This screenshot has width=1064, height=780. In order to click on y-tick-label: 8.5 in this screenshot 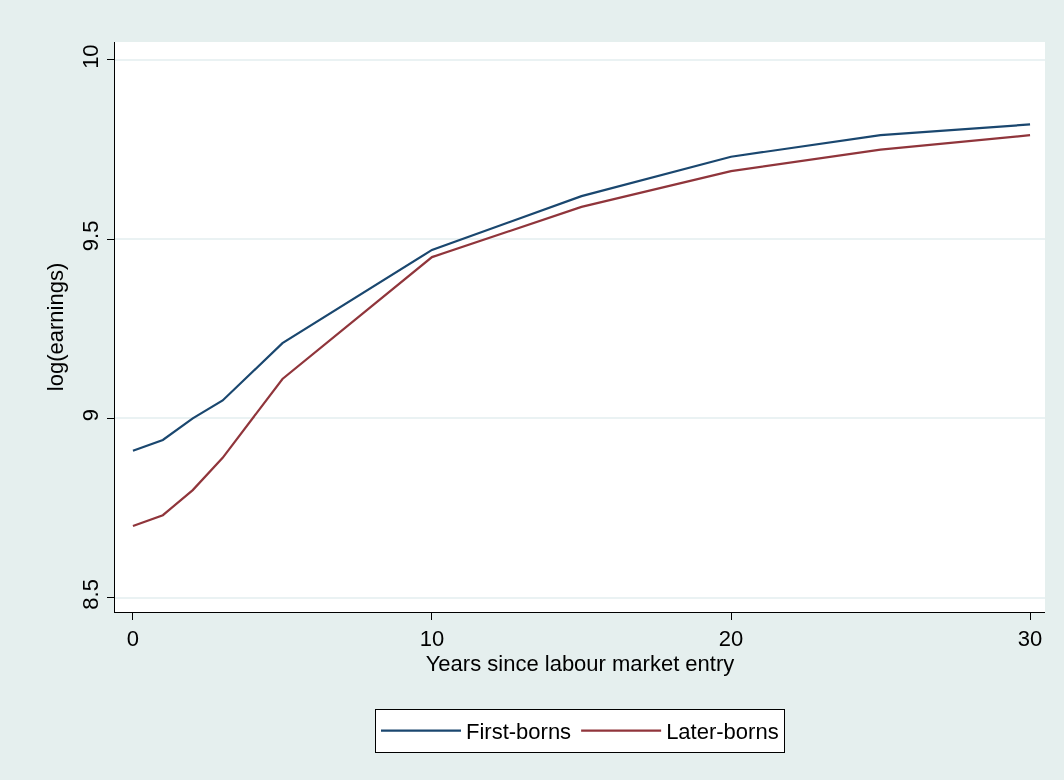, I will do `click(91, 594)`.